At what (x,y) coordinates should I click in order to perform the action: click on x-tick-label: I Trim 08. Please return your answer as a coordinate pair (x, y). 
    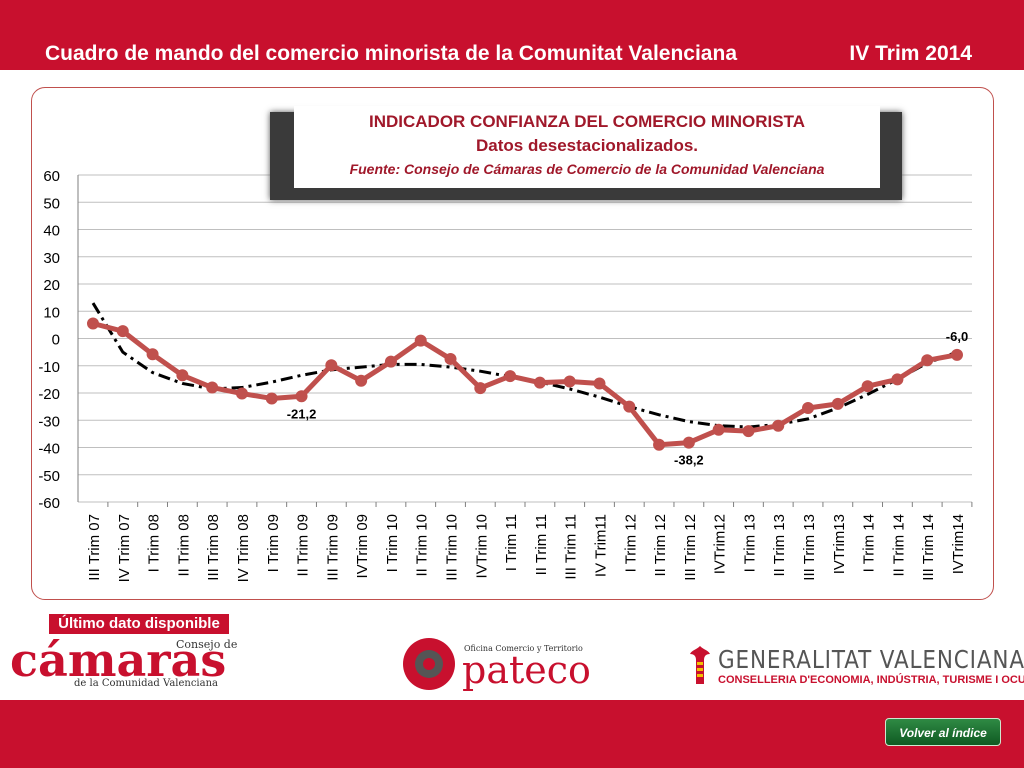
    Looking at the image, I should click on (154, 543).